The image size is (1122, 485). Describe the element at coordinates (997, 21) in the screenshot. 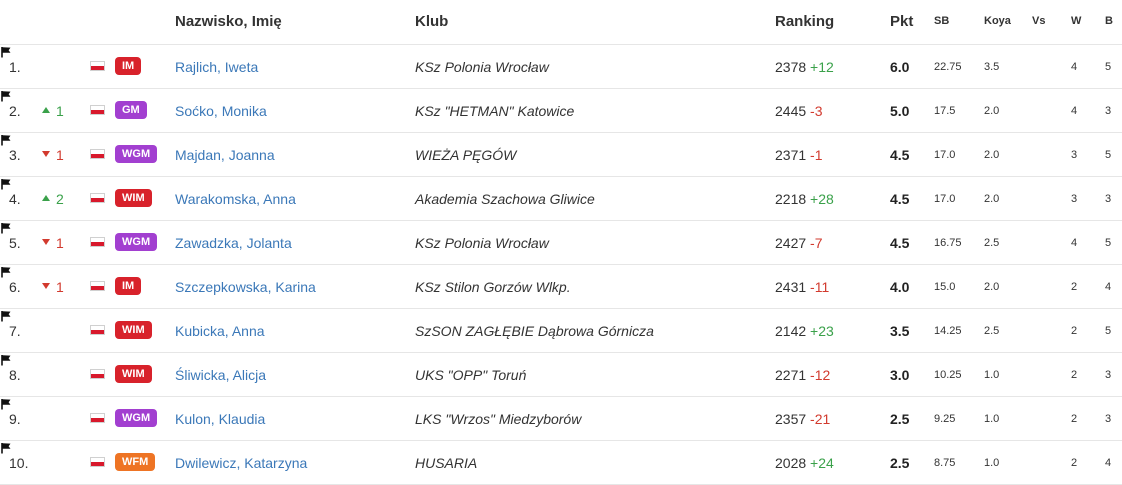

I see `header-koya: Koya` at that location.